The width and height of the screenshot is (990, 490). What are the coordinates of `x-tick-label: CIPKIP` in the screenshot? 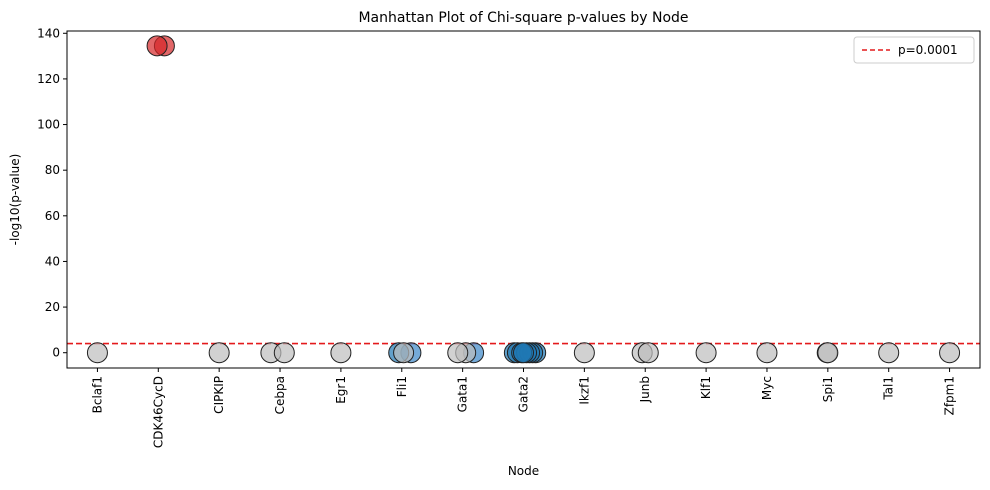 It's located at (219, 395).